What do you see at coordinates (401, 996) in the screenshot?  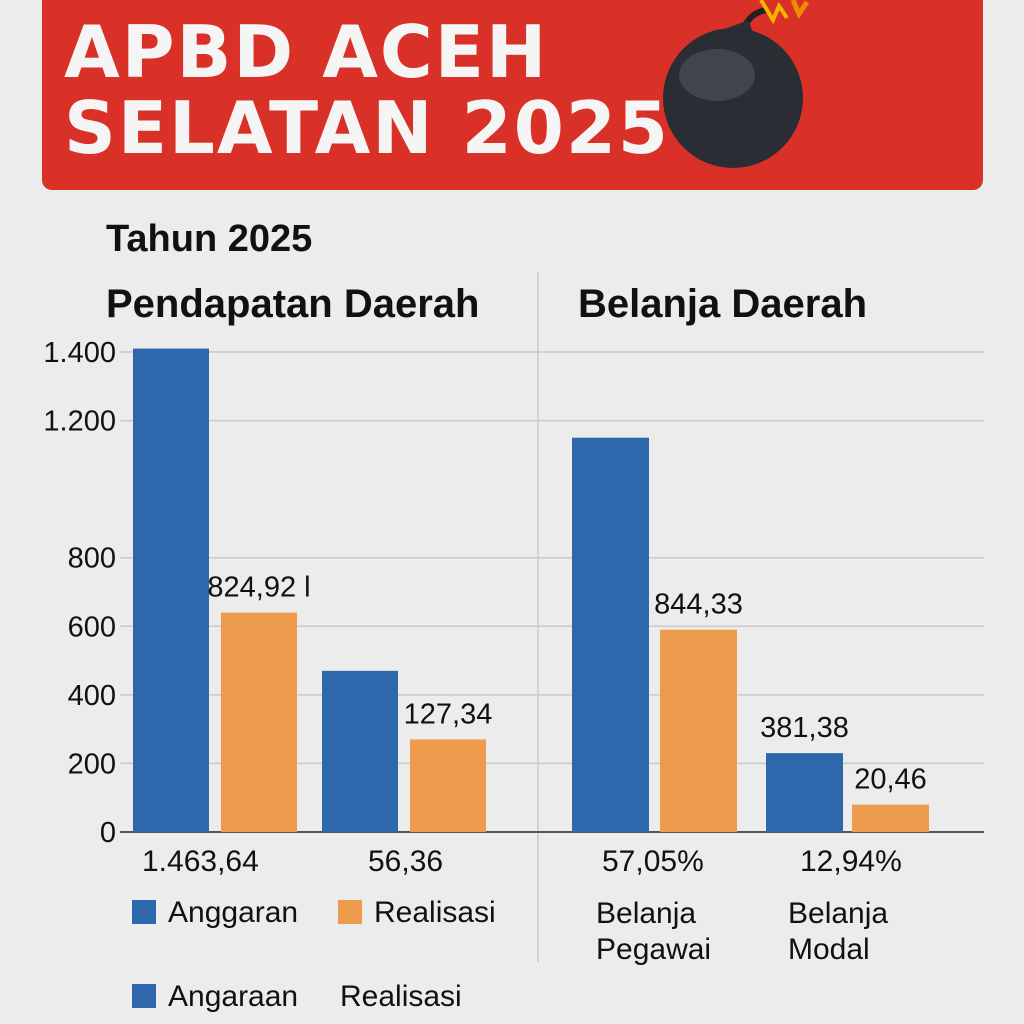 I see `legend-label-realisasi-2: Realisasi` at bounding box center [401, 996].